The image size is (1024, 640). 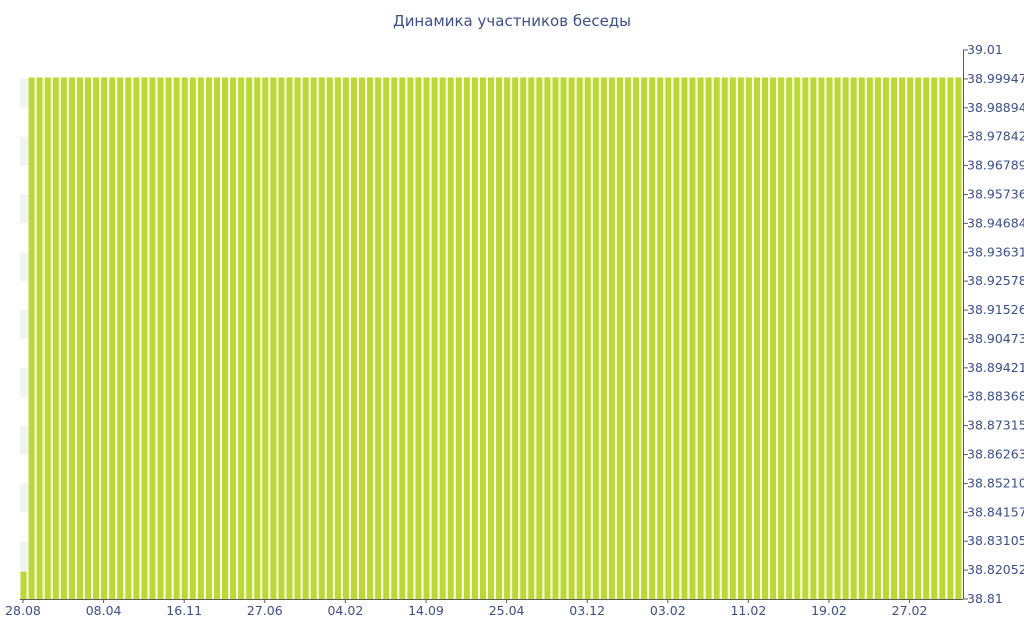 I want to click on y-tick-label: 38.92578, so click(x=995, y=280).